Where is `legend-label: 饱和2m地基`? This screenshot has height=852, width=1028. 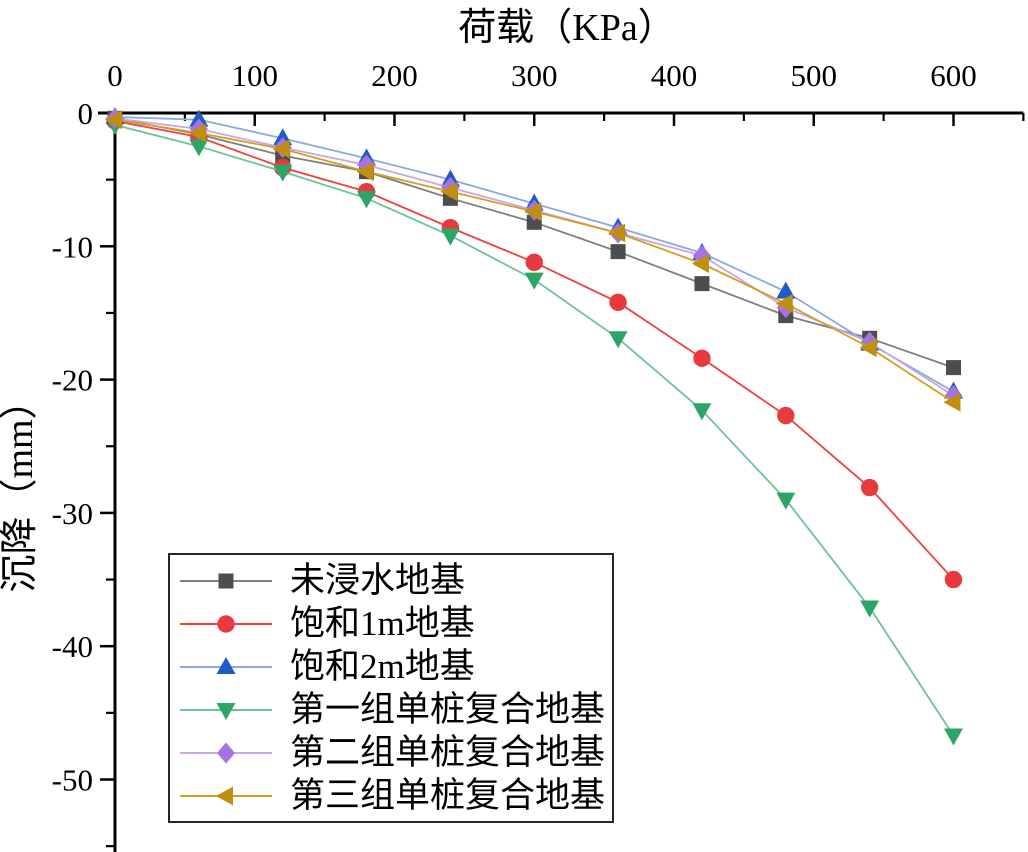
legend-label: 饱和2m地基 is located at coordinates (382, 666).